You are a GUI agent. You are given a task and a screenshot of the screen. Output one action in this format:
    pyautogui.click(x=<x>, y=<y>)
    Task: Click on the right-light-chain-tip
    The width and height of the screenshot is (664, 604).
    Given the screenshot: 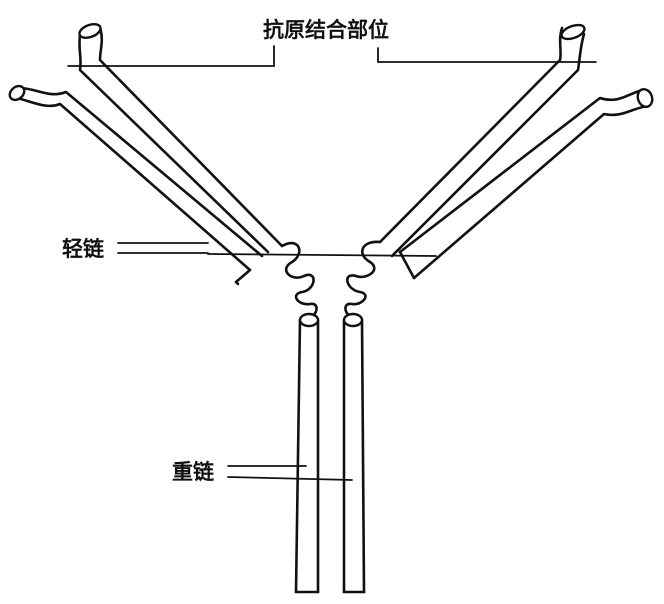 What is the action you would take?
    pyautogui.click(x=645, y=98)
    